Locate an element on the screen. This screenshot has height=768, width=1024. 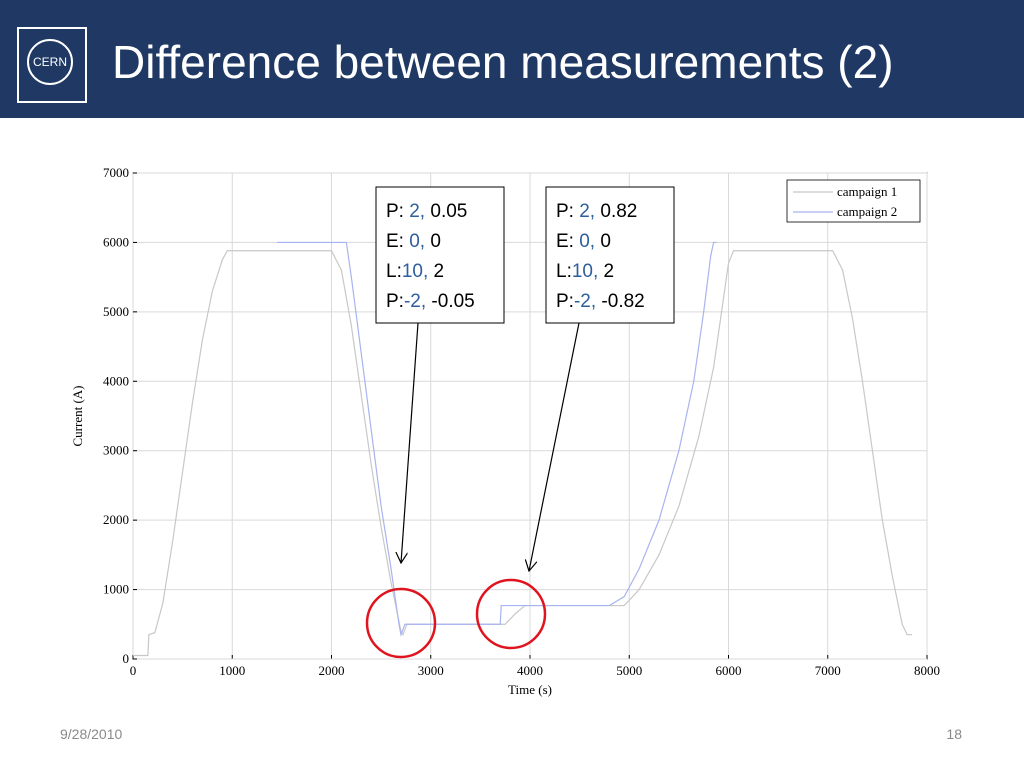
y-tick-label: 5000 is located at coordinates (116, 311).